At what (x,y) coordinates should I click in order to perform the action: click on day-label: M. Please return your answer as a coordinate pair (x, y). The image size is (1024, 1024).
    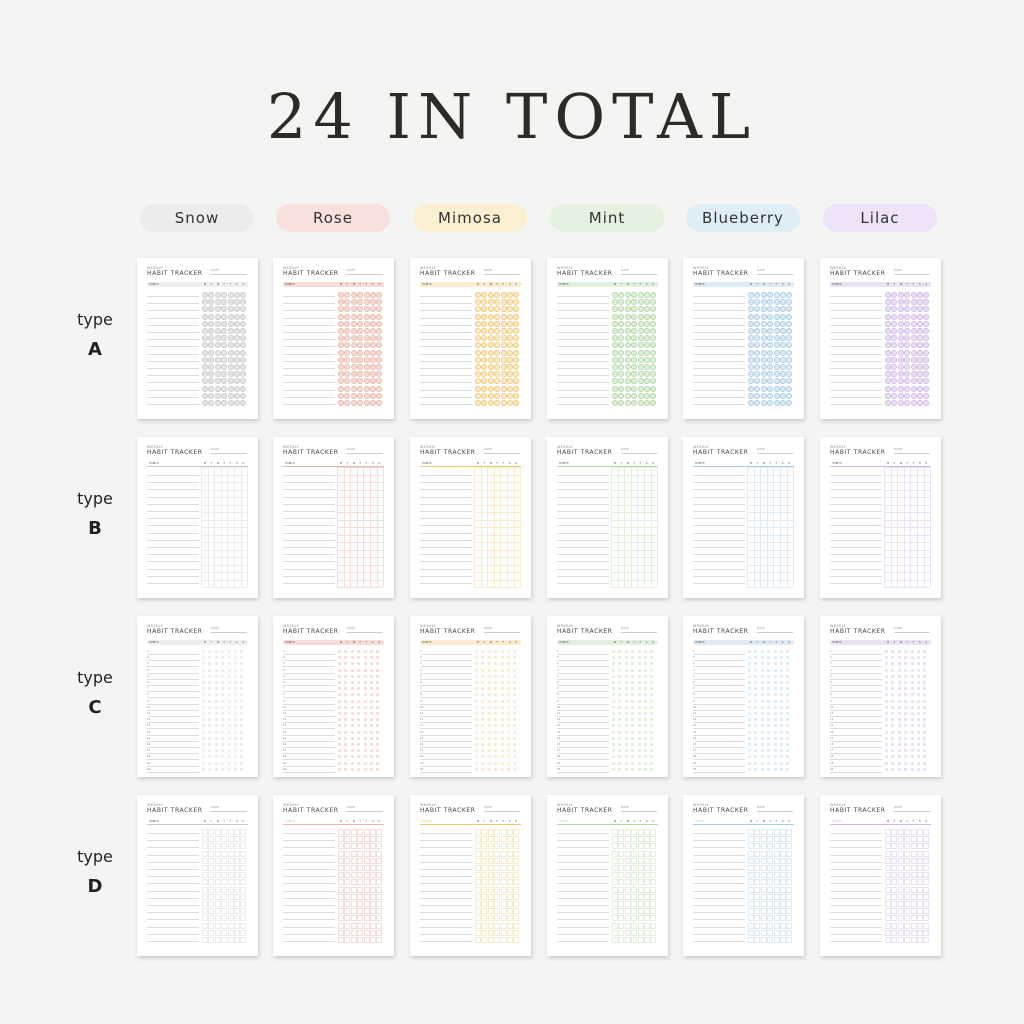
    Looking at the image, I should click on (615, 821).